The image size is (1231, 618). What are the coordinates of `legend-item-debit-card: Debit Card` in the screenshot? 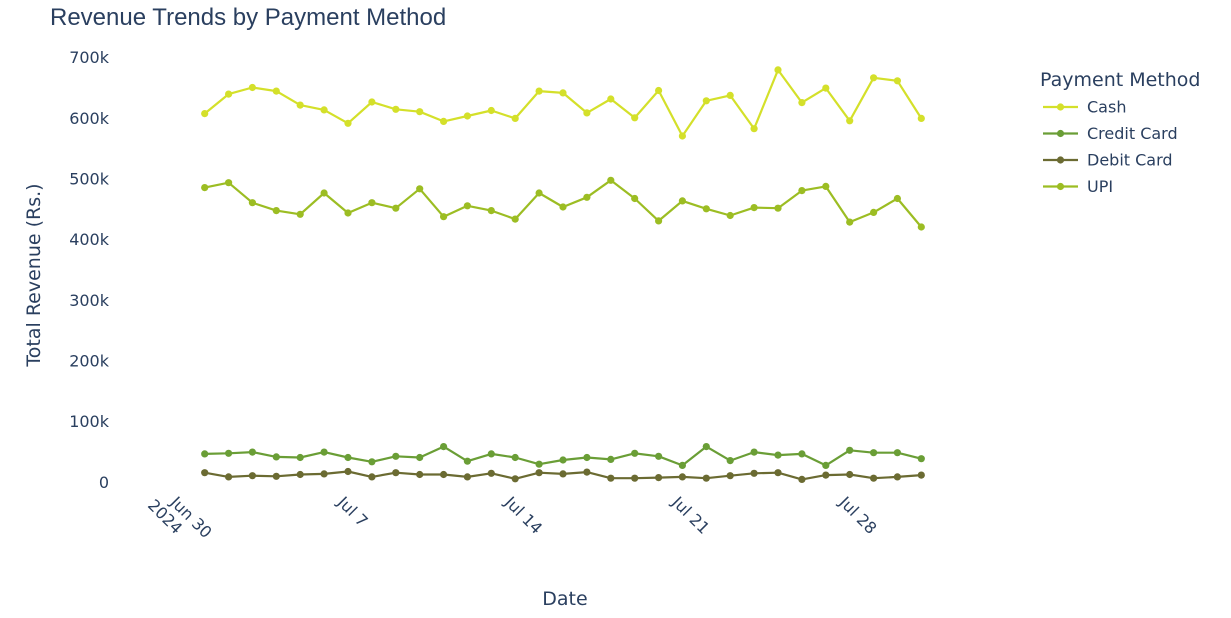 It's located at (1108, 160).